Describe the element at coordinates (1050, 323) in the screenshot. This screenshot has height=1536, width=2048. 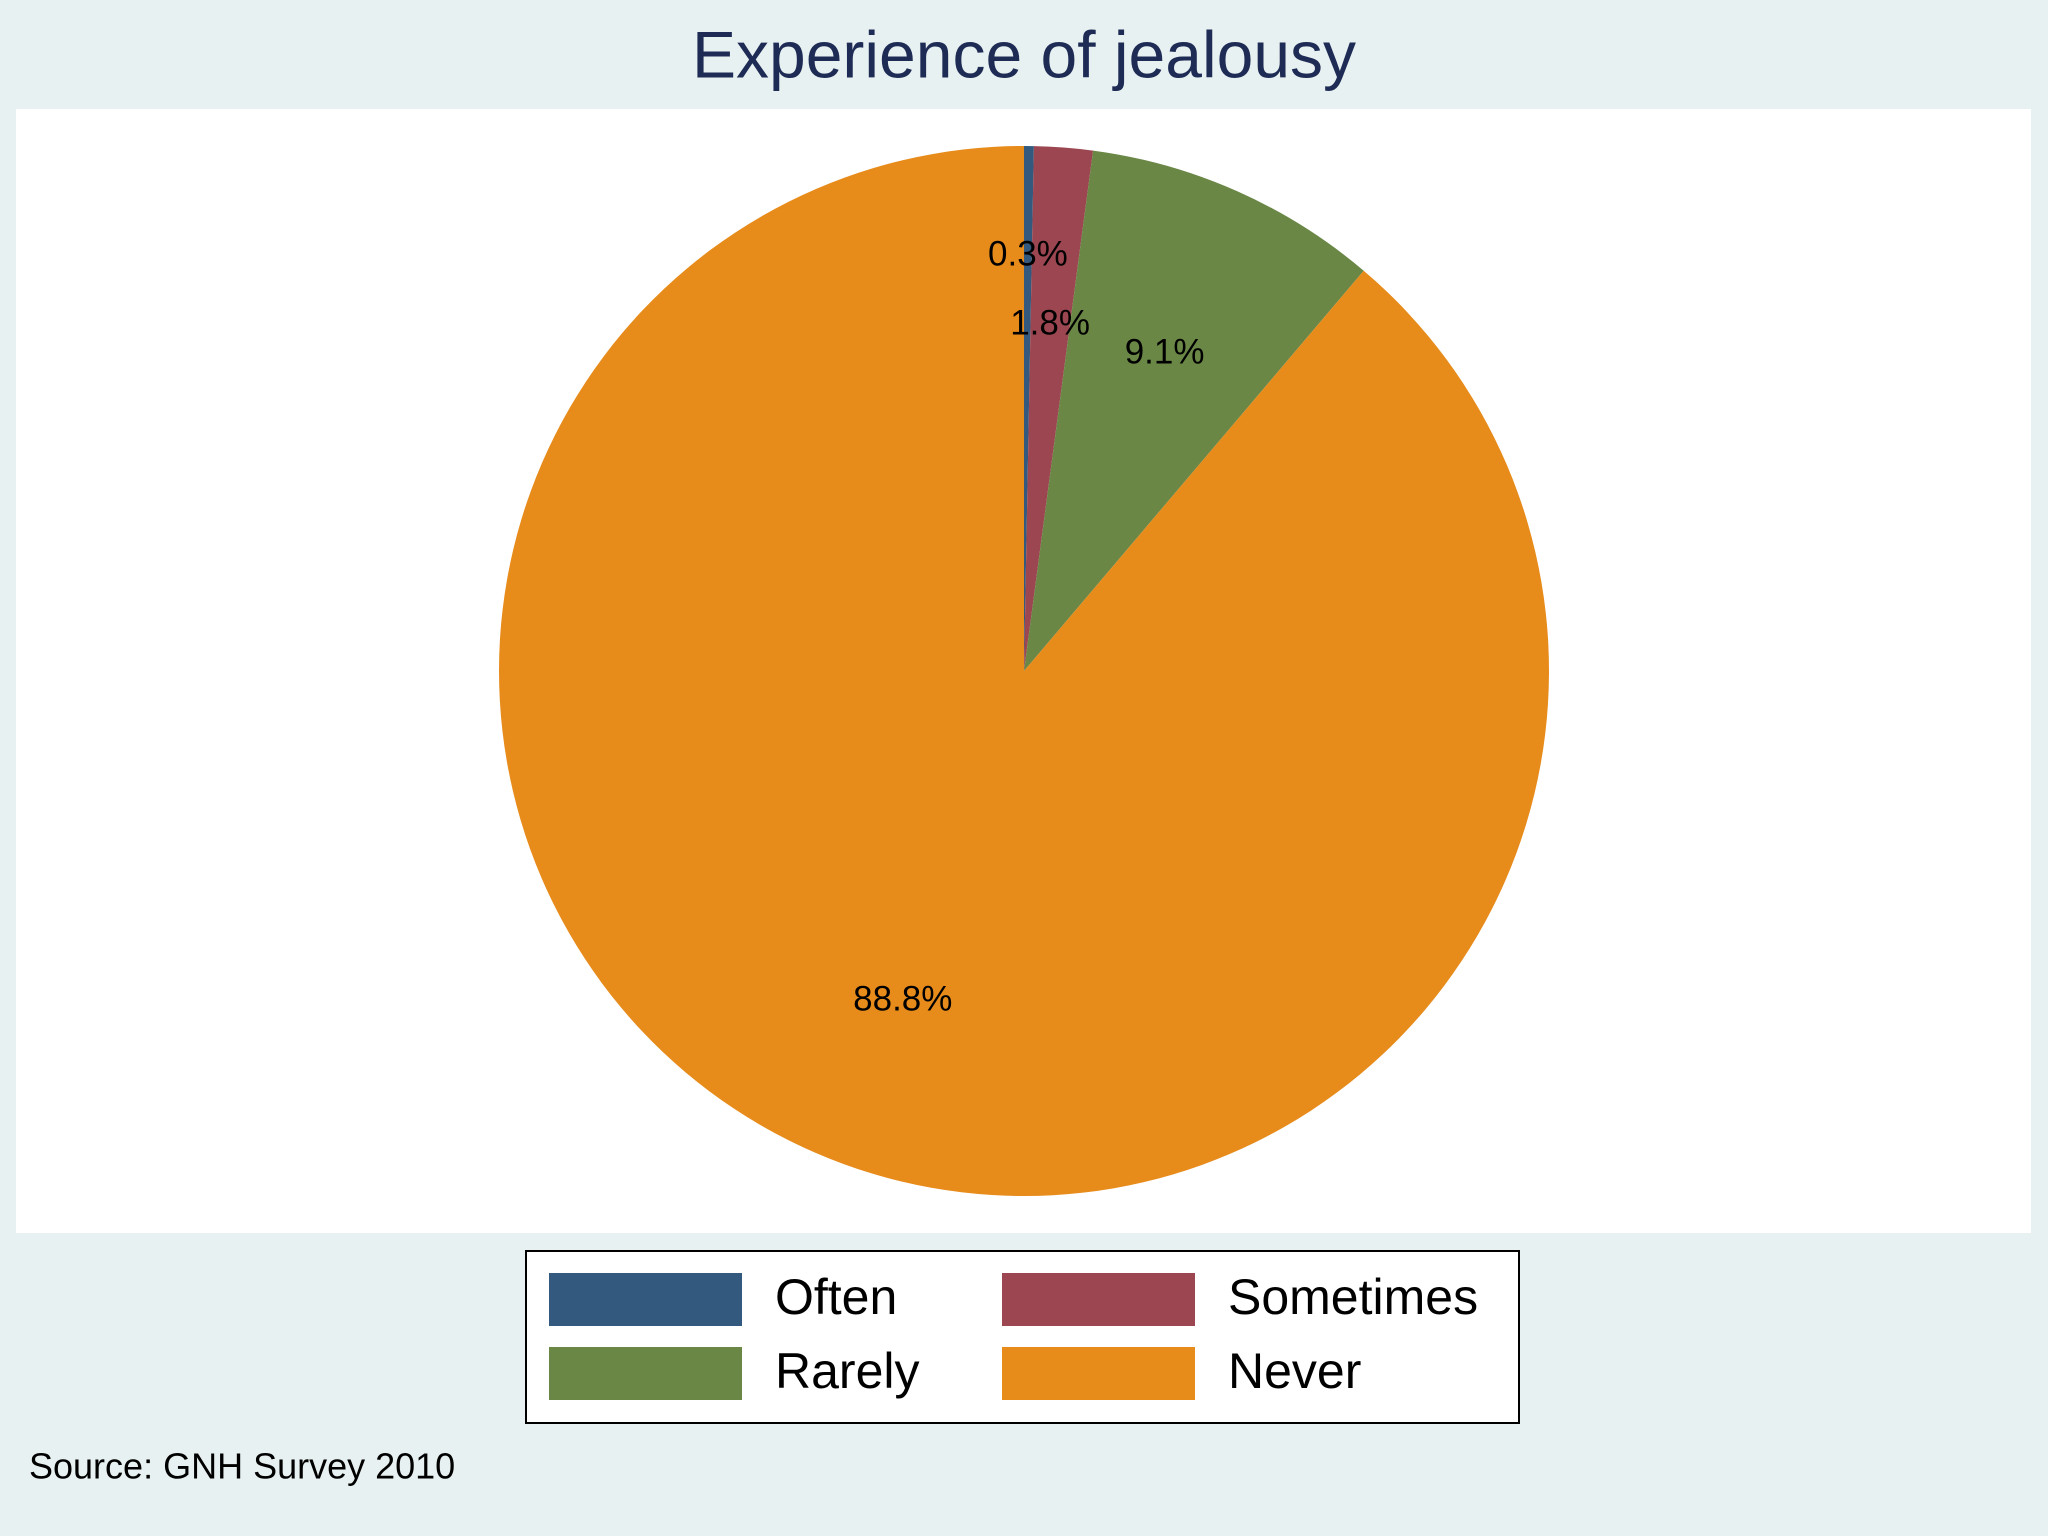
I see `data-label: 1.8%` at that location.